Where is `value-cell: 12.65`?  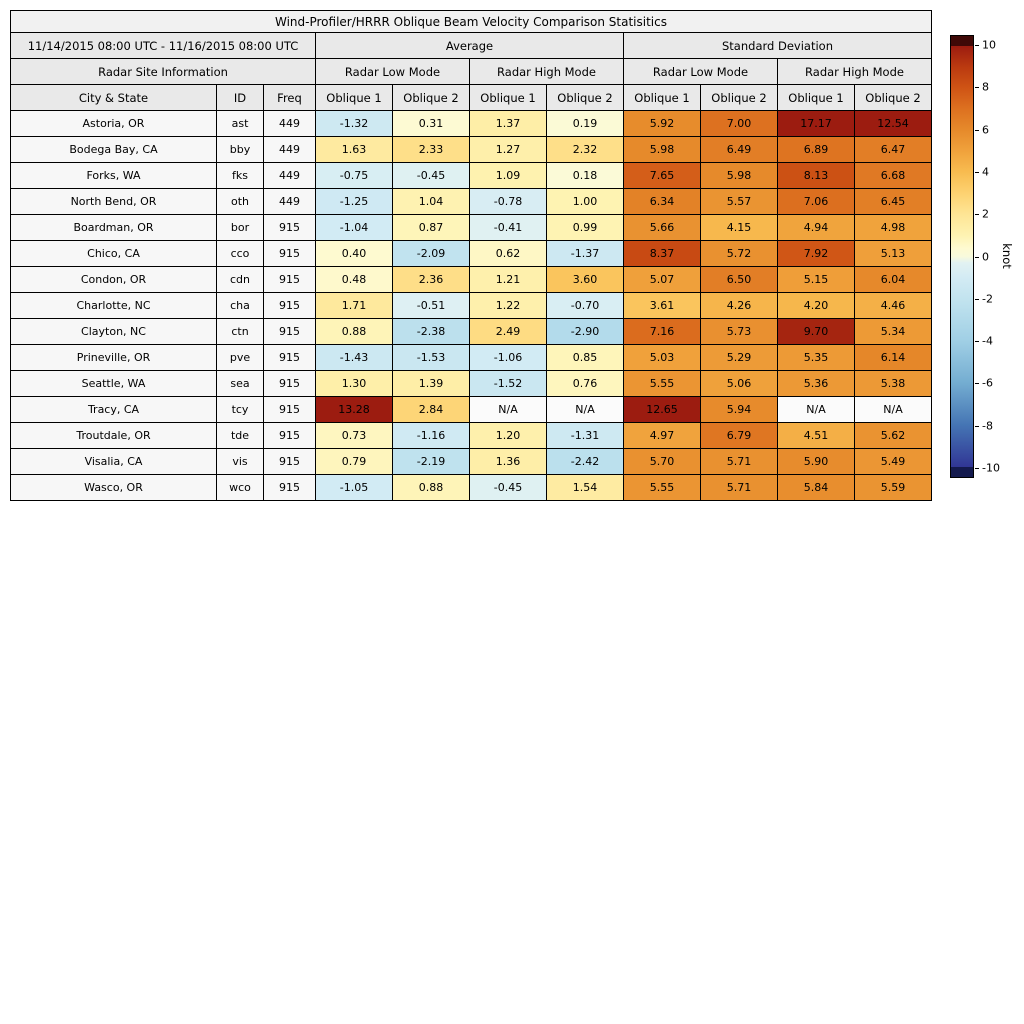 value-cell: 12.65 is located at coordinates (662, 409).